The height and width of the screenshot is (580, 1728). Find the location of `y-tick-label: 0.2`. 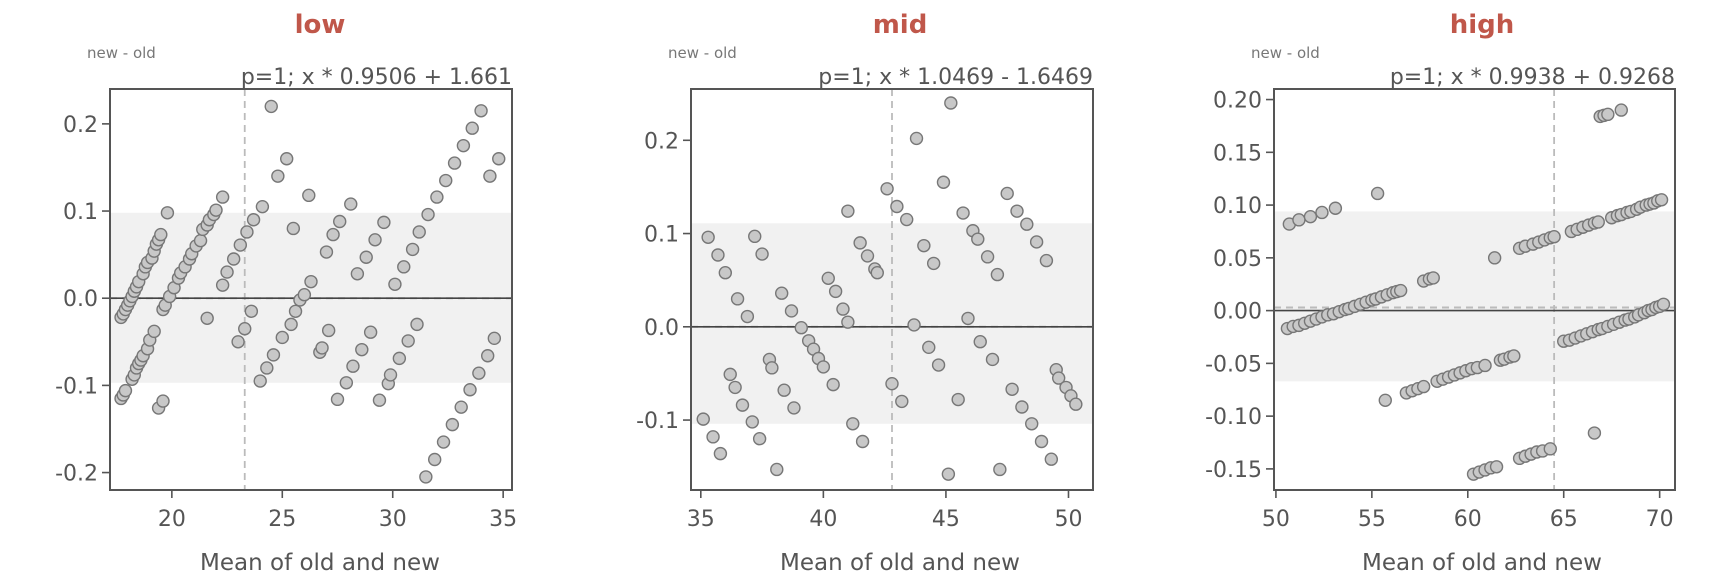

y-tick-label: 0.2 is located at coordinates (80, 125).